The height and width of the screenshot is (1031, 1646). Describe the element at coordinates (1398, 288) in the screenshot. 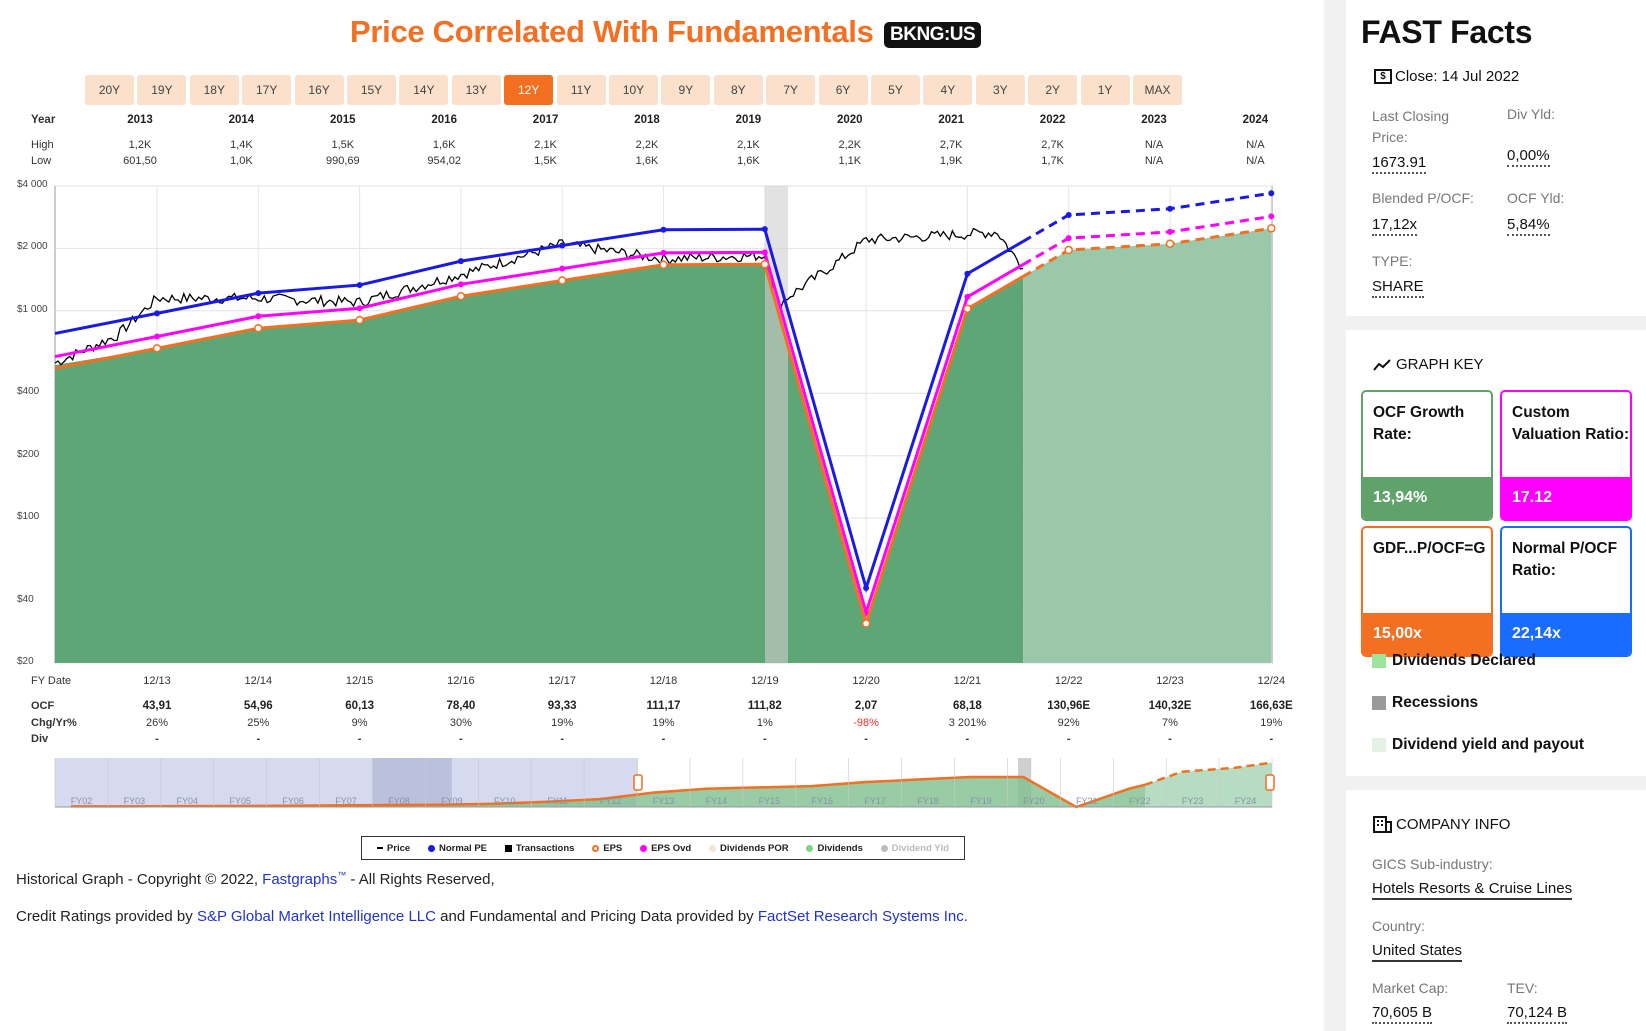

I see `type-value: SHARE` at that location.